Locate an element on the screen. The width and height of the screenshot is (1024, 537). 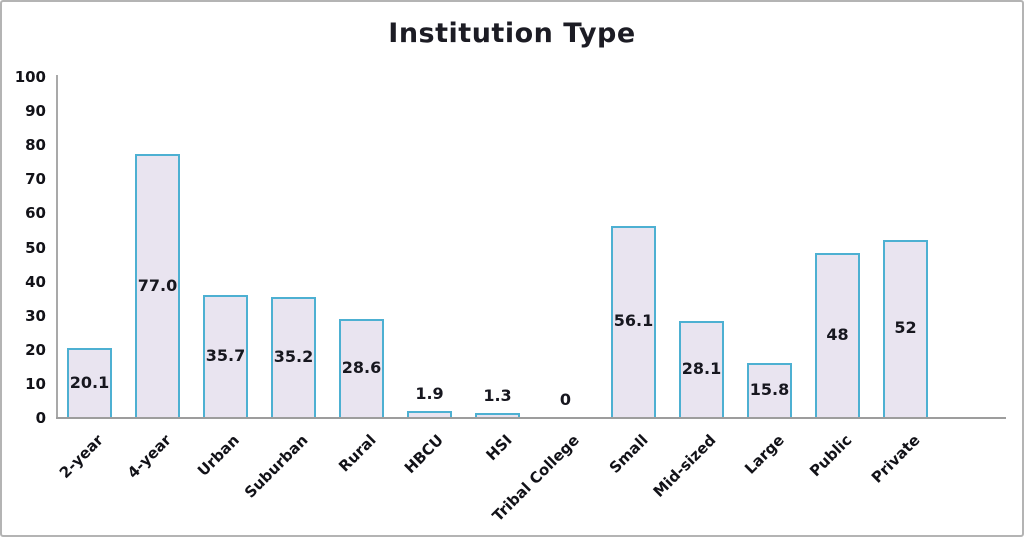
y-tick-label: 60 is located at coordinates (35, 213).